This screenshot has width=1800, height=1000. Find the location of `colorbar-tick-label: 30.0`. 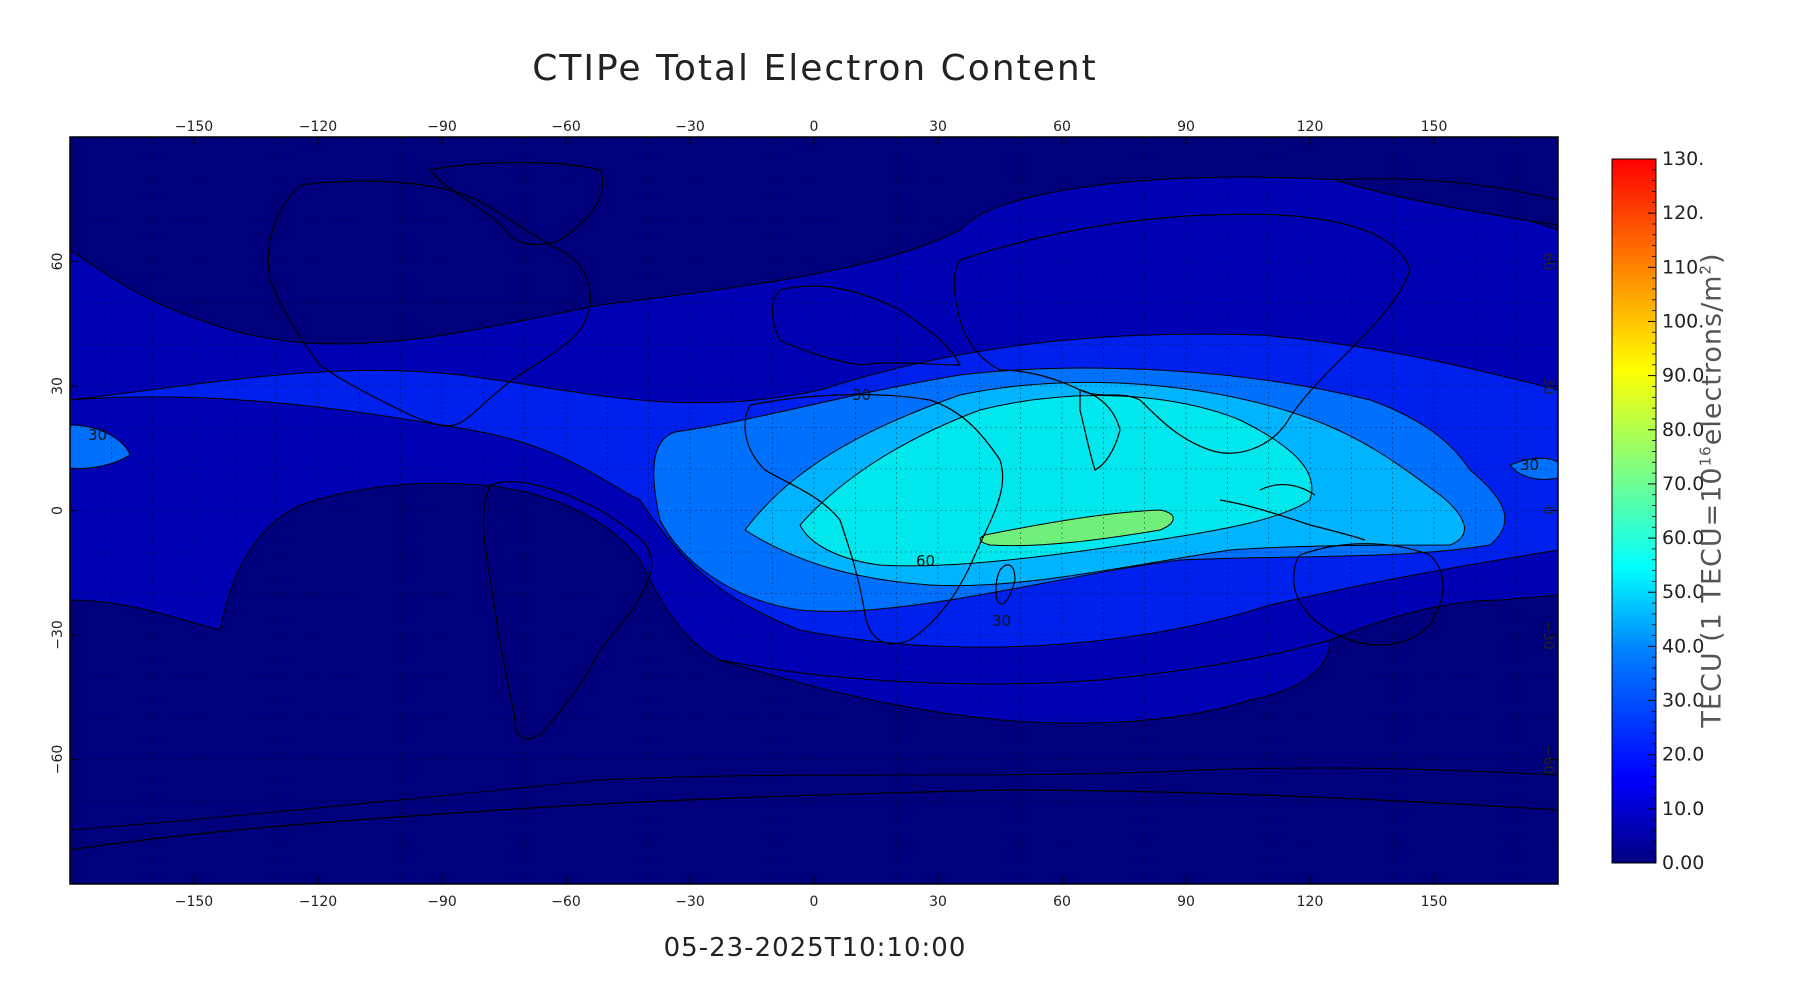

colorbar-tick-label: 30.0 is located at coordinates (1683, 701).